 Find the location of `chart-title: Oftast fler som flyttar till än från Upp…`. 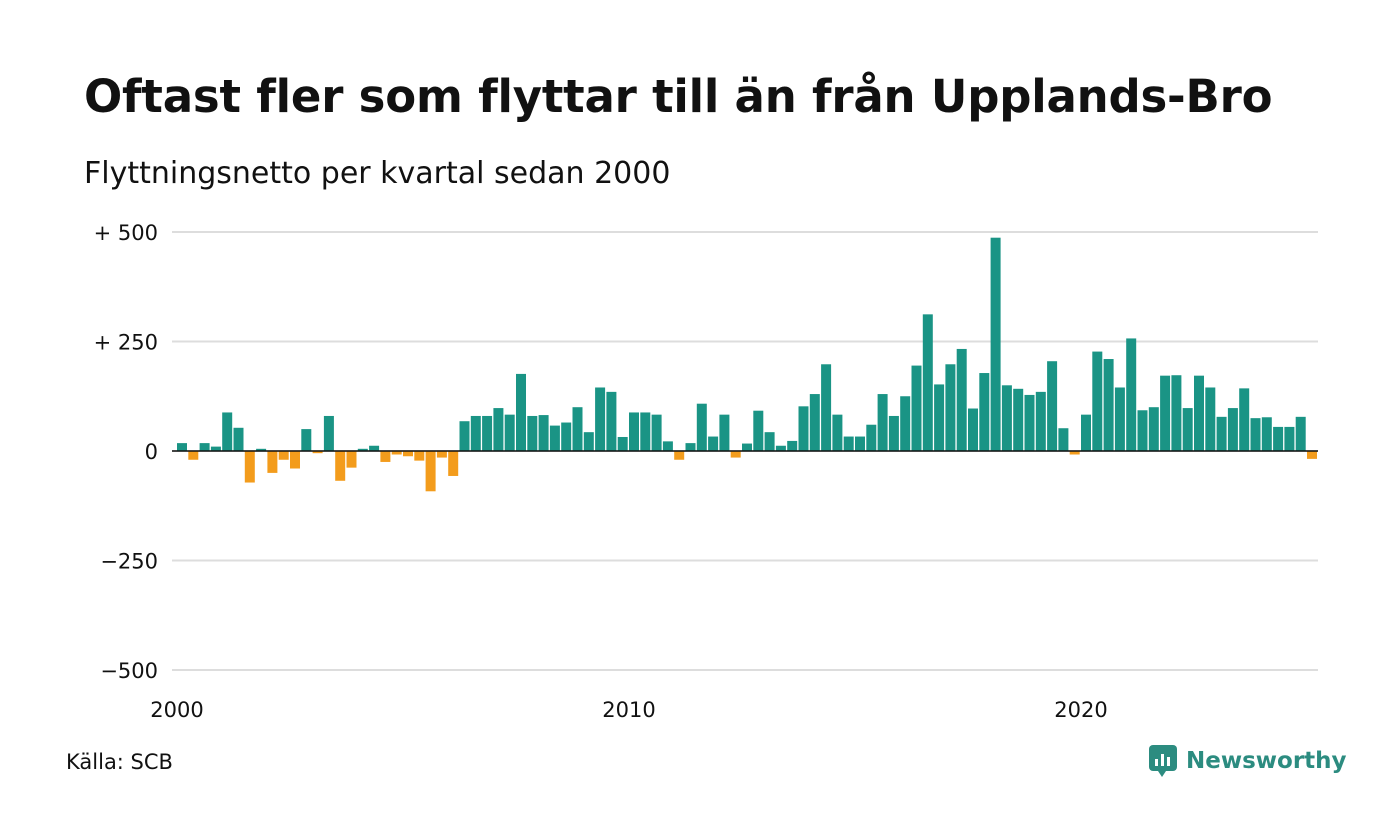

chart-title: Oftast fler som flyttar till än från Upp… is located at coordinates (678, 96).